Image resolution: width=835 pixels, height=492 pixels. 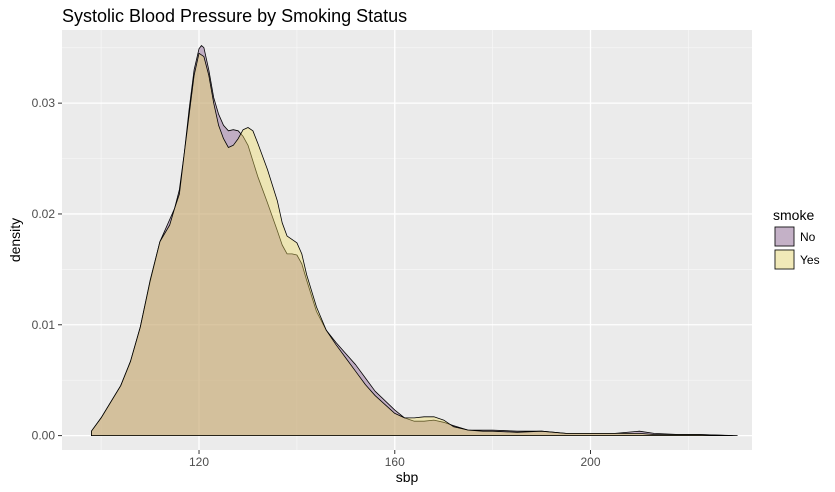 What do you see at coordinates (797, 248) in the screenshot?
I see `legend-entries: No Yes` at bounding box center [797, 248].